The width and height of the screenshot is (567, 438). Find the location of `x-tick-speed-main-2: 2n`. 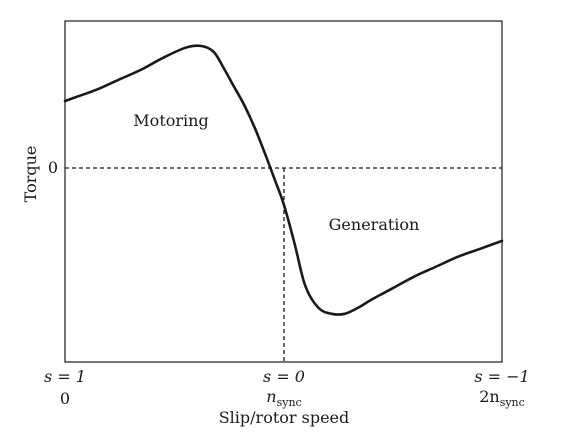

x-tick-speed-main-2: 2n is located at coordinates (489, 396).